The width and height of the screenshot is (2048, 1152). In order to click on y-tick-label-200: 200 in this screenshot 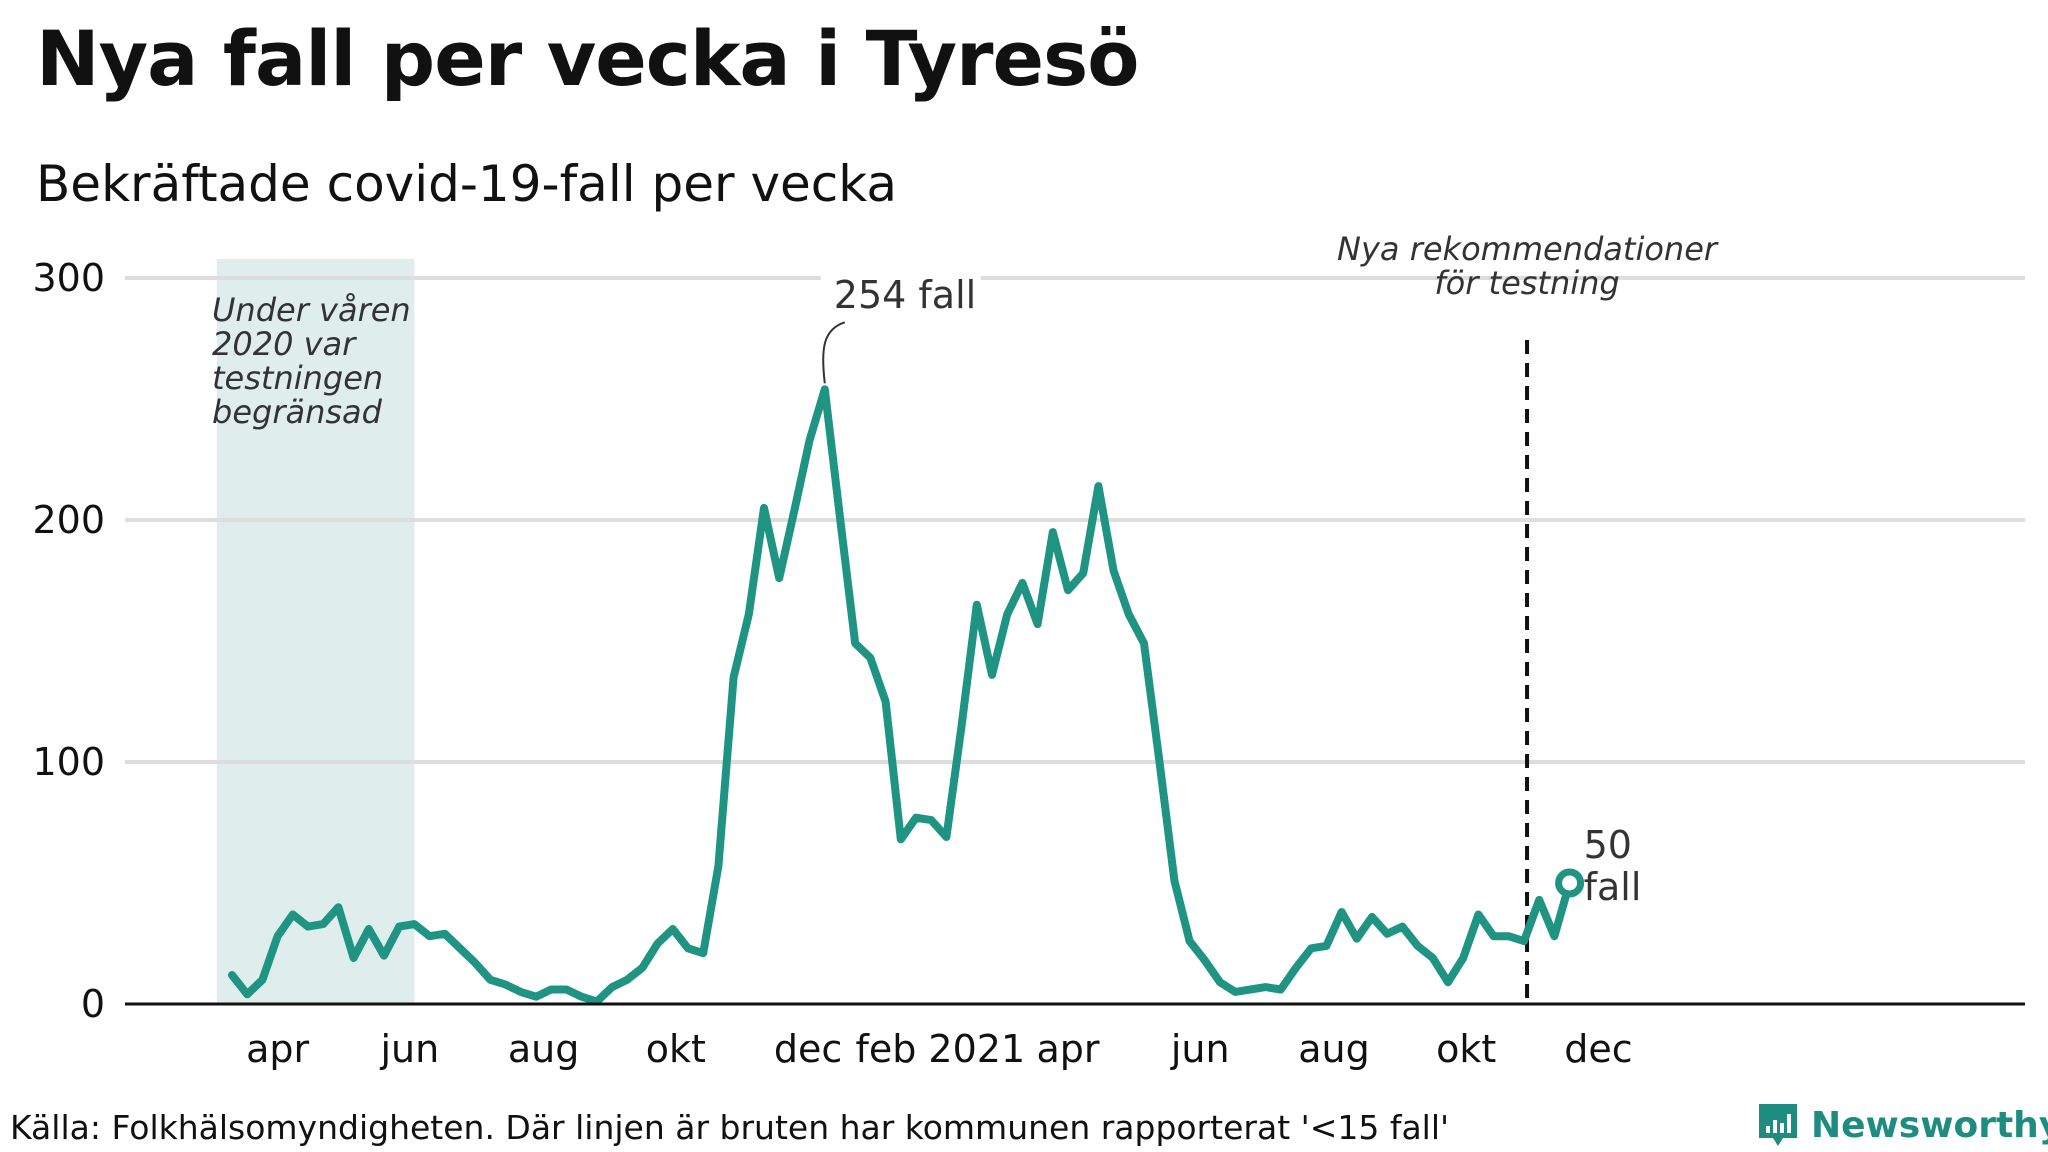, I will do `click(68, 520)`.